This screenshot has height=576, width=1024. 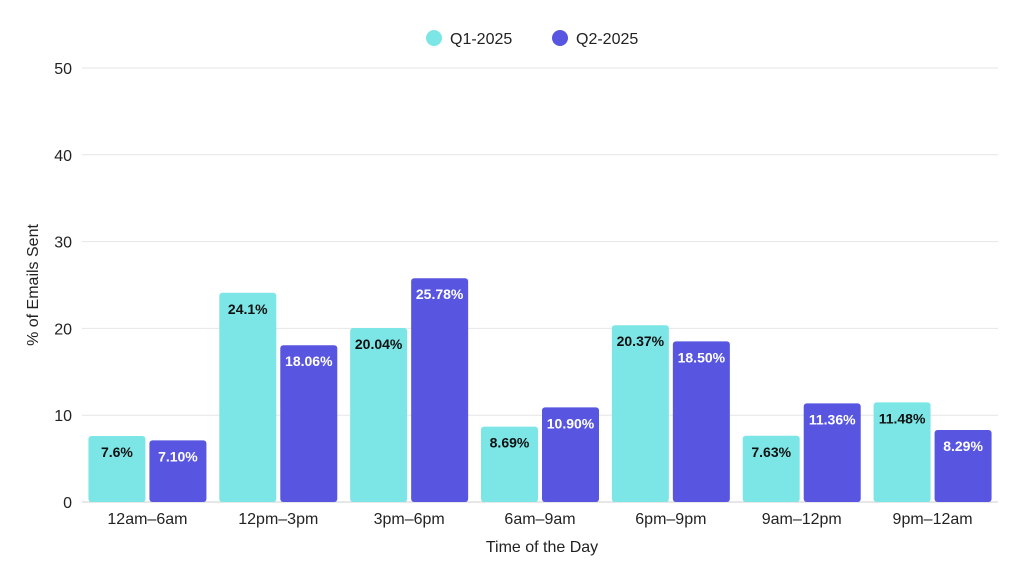 I want to click on x-tick-label: 12pm–3pm, so click(x=278, y=519).